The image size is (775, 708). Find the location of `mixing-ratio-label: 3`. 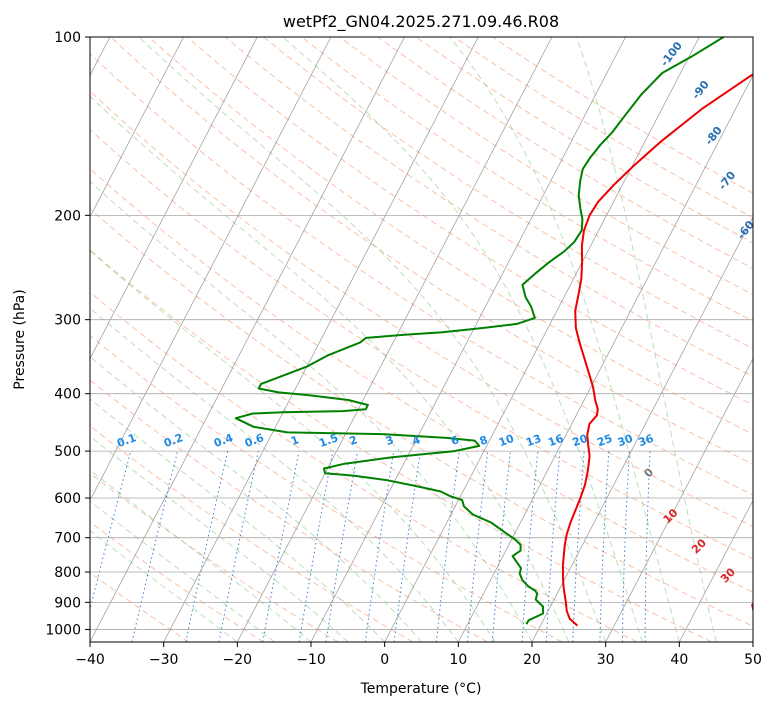

mixing-ratio-label: 3 is located at coordinates (390, 440).